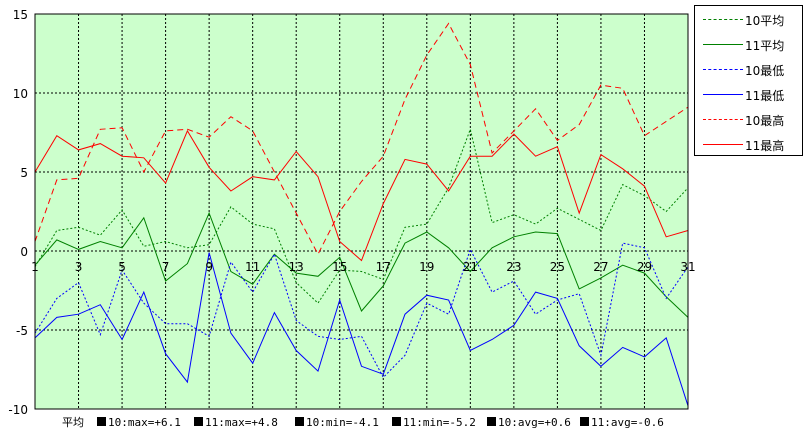  Describe the element at coordinates (644, 267) in the screenshot. I see `x-tick-label: 29` at that location.